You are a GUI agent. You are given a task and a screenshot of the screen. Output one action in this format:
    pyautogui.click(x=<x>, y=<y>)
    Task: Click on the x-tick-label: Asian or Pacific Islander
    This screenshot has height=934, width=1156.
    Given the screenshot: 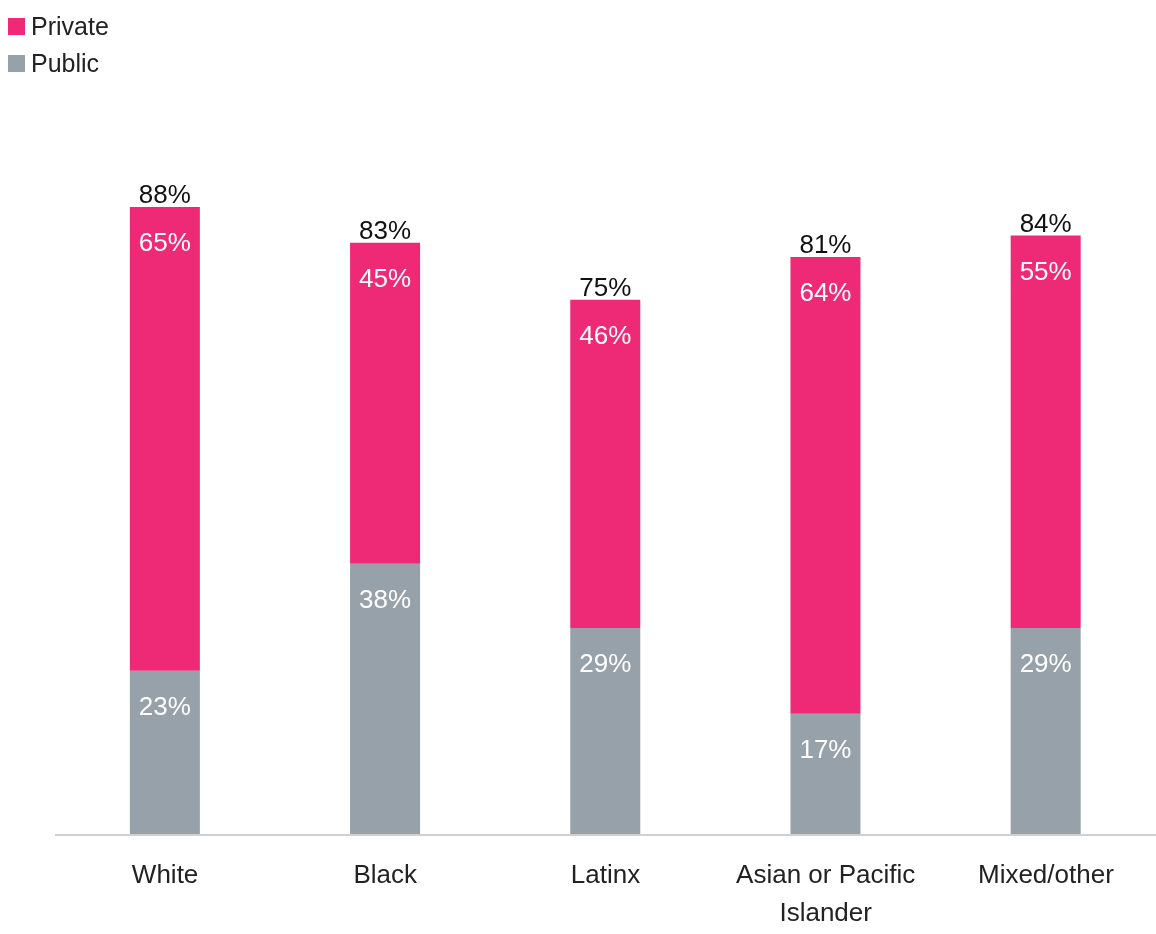 What is the action you would take?
    pyautogui.click(x=826, y=893)
    